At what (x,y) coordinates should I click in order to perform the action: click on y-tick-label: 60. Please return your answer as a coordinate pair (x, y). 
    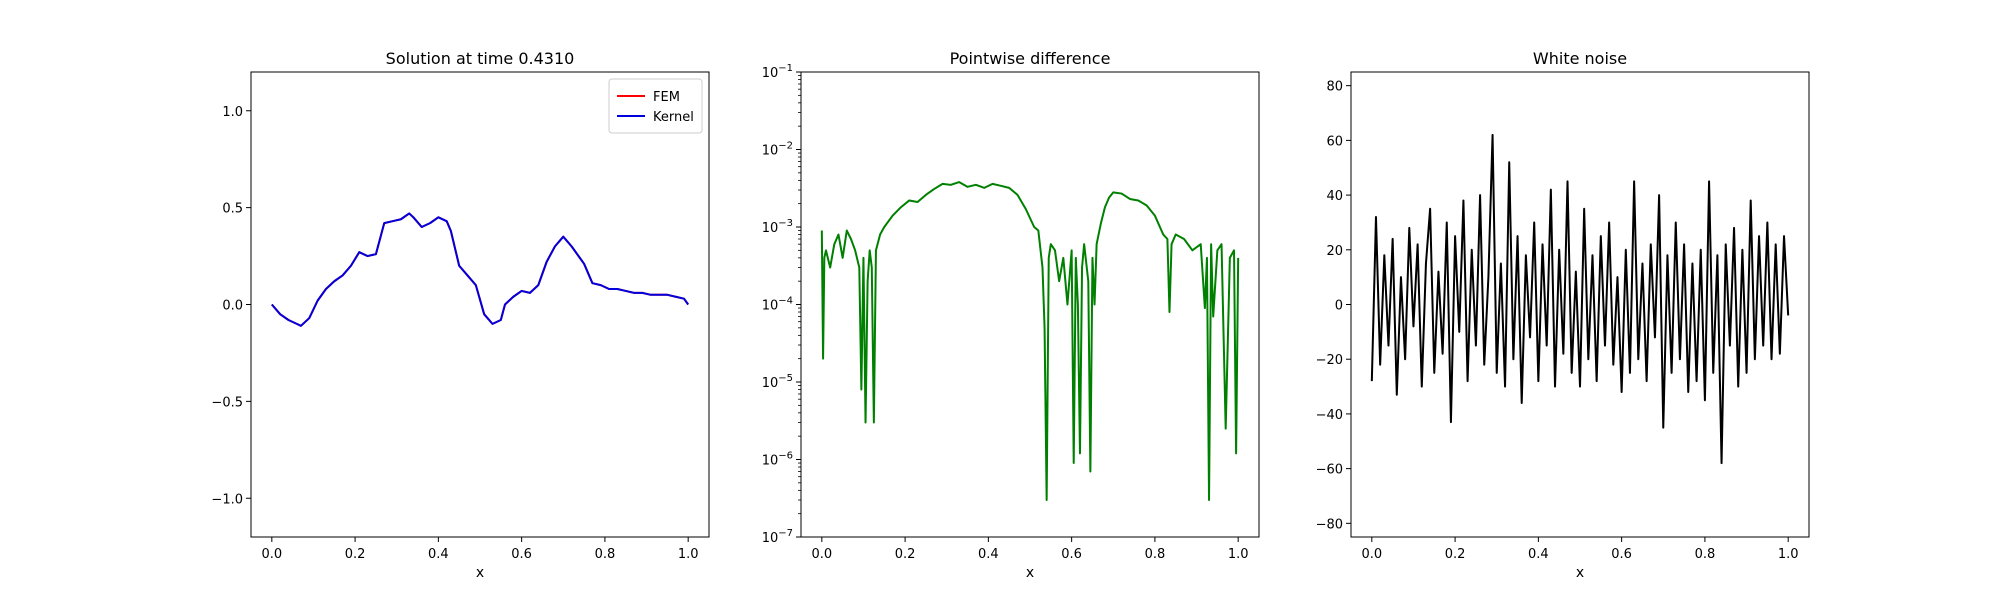
    Looking at the image, I should click on (1334, 141).